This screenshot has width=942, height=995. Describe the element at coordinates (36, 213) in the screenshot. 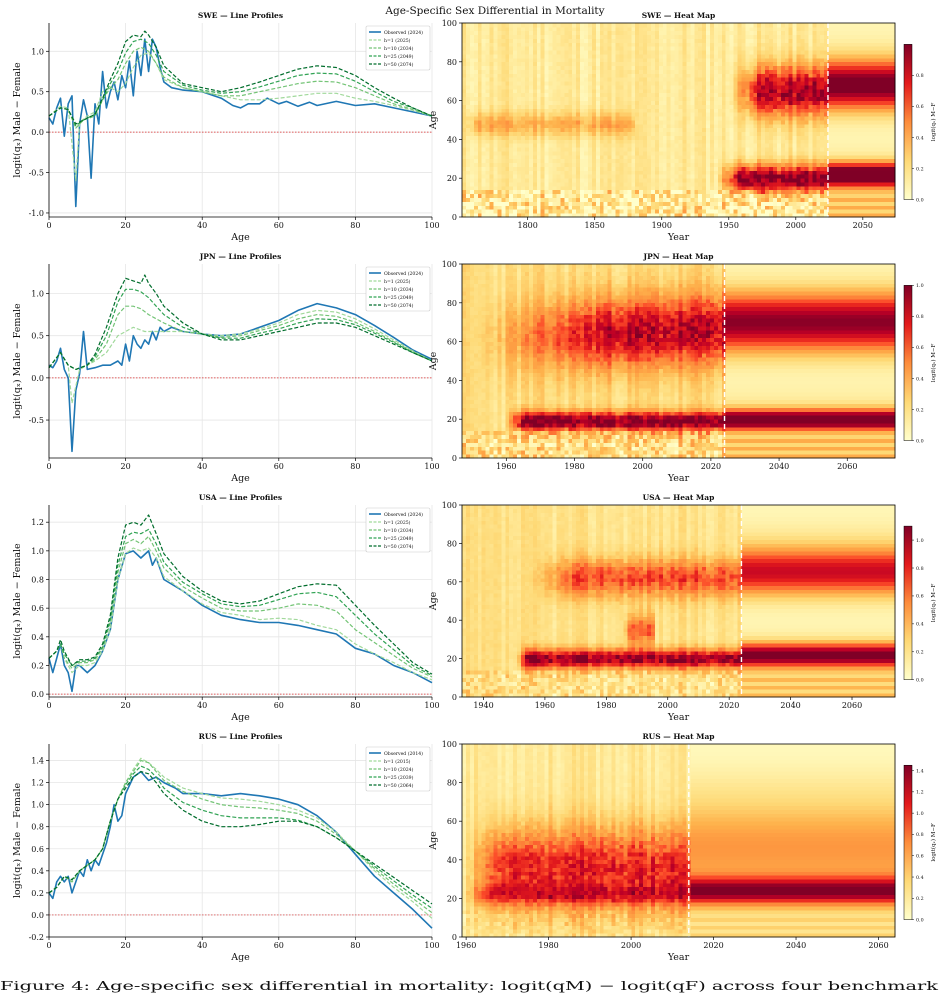

I see `y-tick-label: -1.0` at that location.